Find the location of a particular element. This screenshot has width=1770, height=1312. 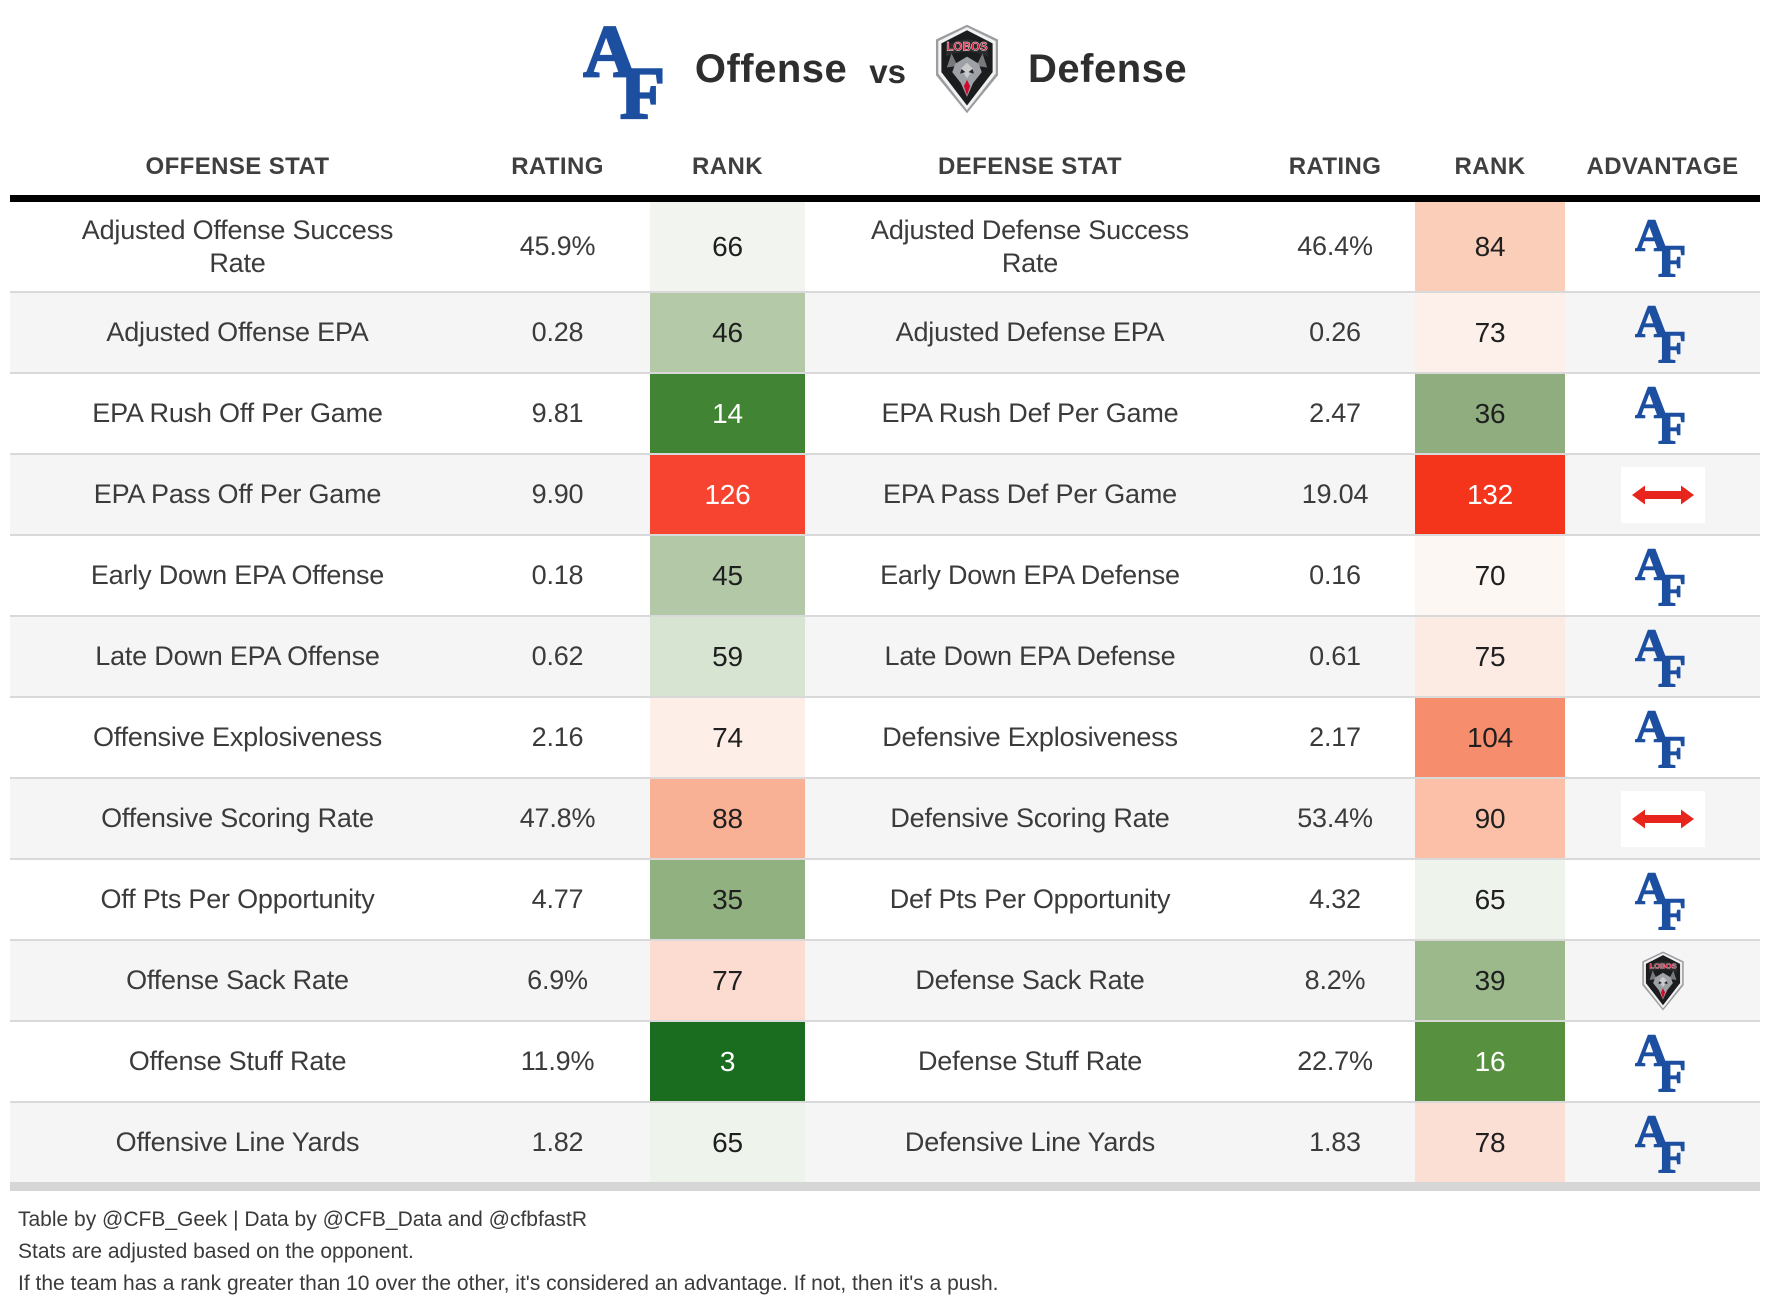

offense-stat-label: Adjusted Offense EPA is located at coordinates (237, 332).